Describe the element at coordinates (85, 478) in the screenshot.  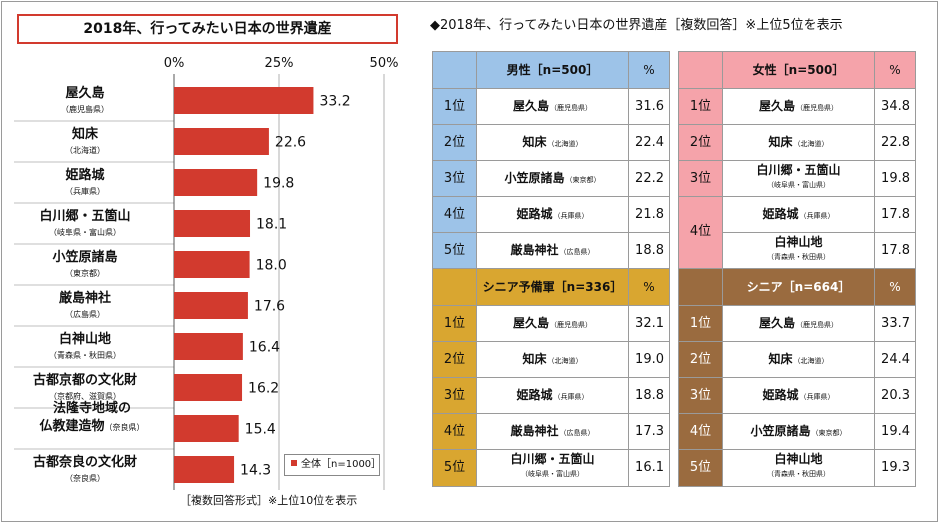
I see `category-prefecture: （奈良県）` at that location.